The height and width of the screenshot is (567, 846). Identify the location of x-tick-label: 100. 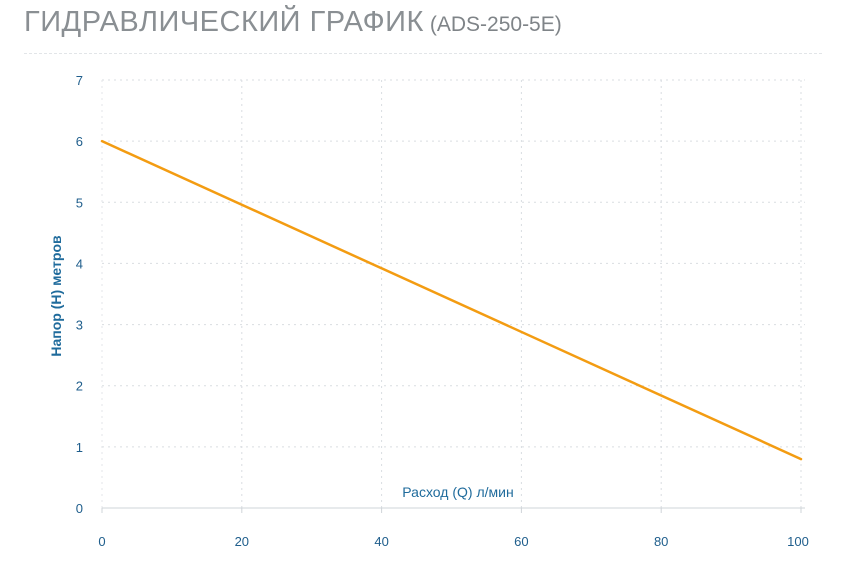
(798, 541).